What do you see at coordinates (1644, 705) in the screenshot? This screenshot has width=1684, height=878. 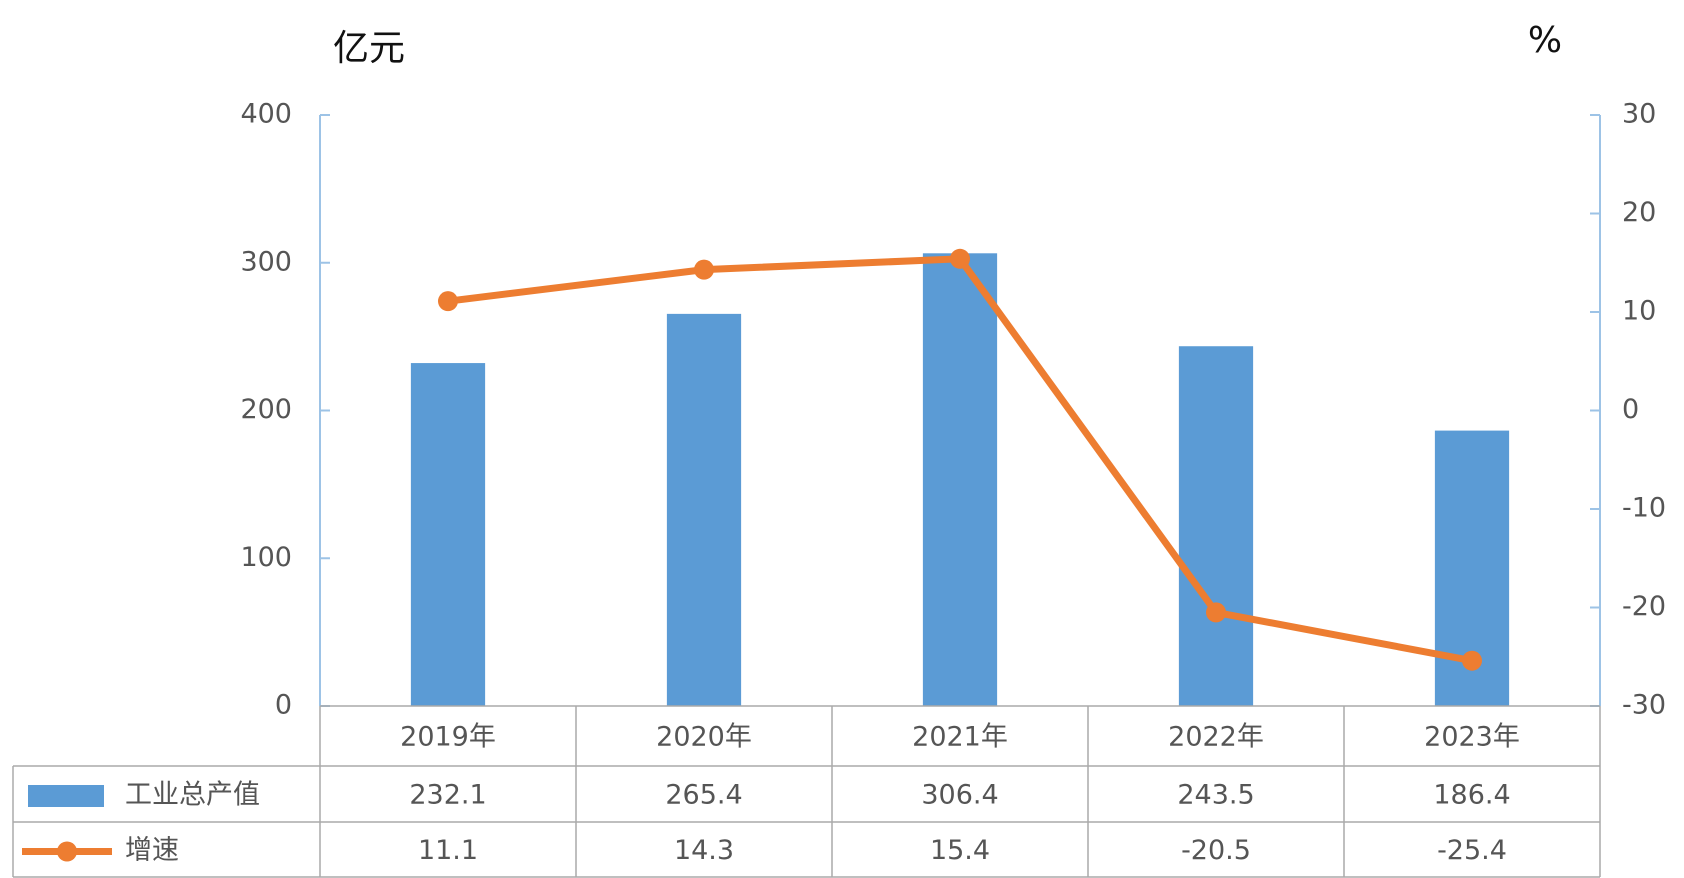 I see `y2-tick-label: -30` at bounding box center [1644, 705].